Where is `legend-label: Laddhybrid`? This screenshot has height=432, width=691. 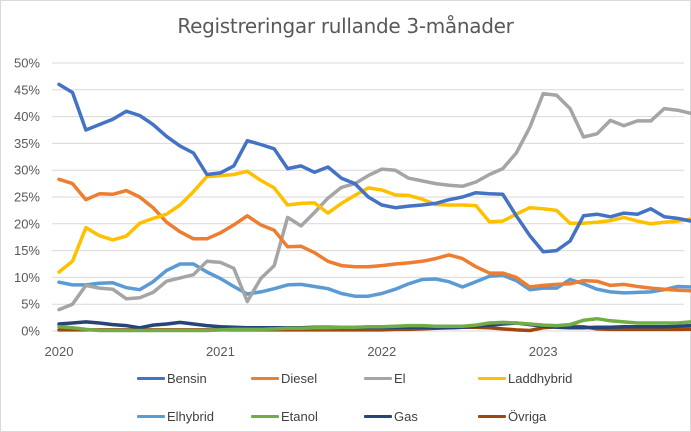 legend-label: Laddhybrid is located at coordinates (540, 378).